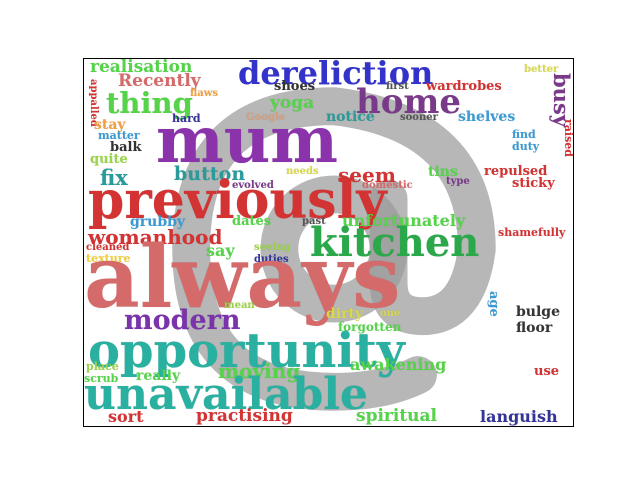  I want to click on word: duties, so click(271, 259).